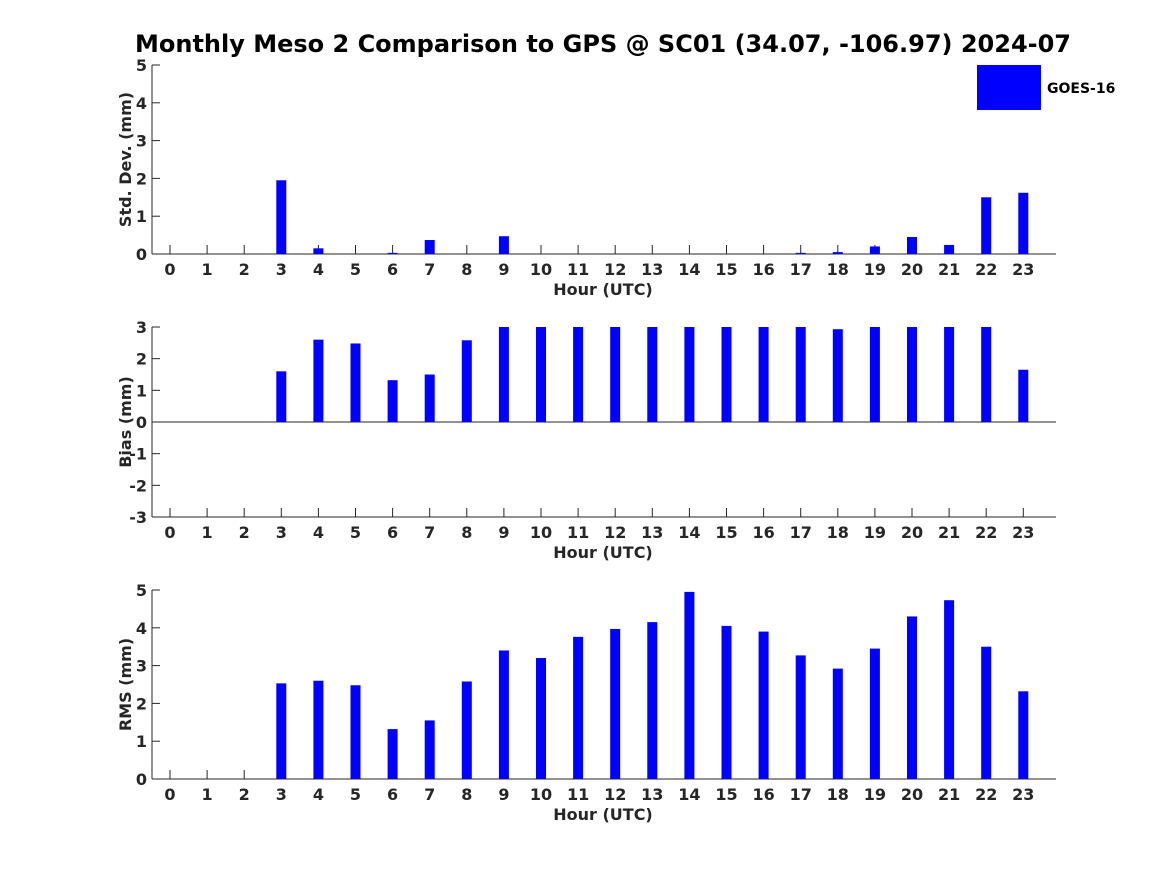  I want to click on x-tick-label: 14, so click(689, 269).